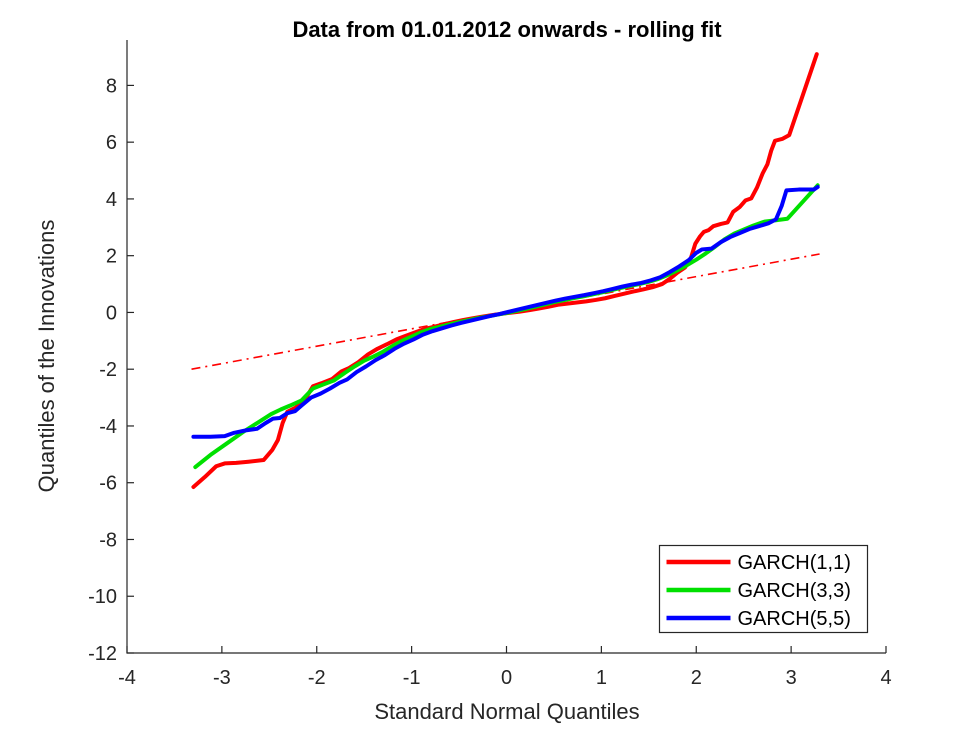 This screenshot has height=735, width=980. Describe the element at coordinates (111, 257) in the screenshot. I see `y-tick-label: 2` at that location.